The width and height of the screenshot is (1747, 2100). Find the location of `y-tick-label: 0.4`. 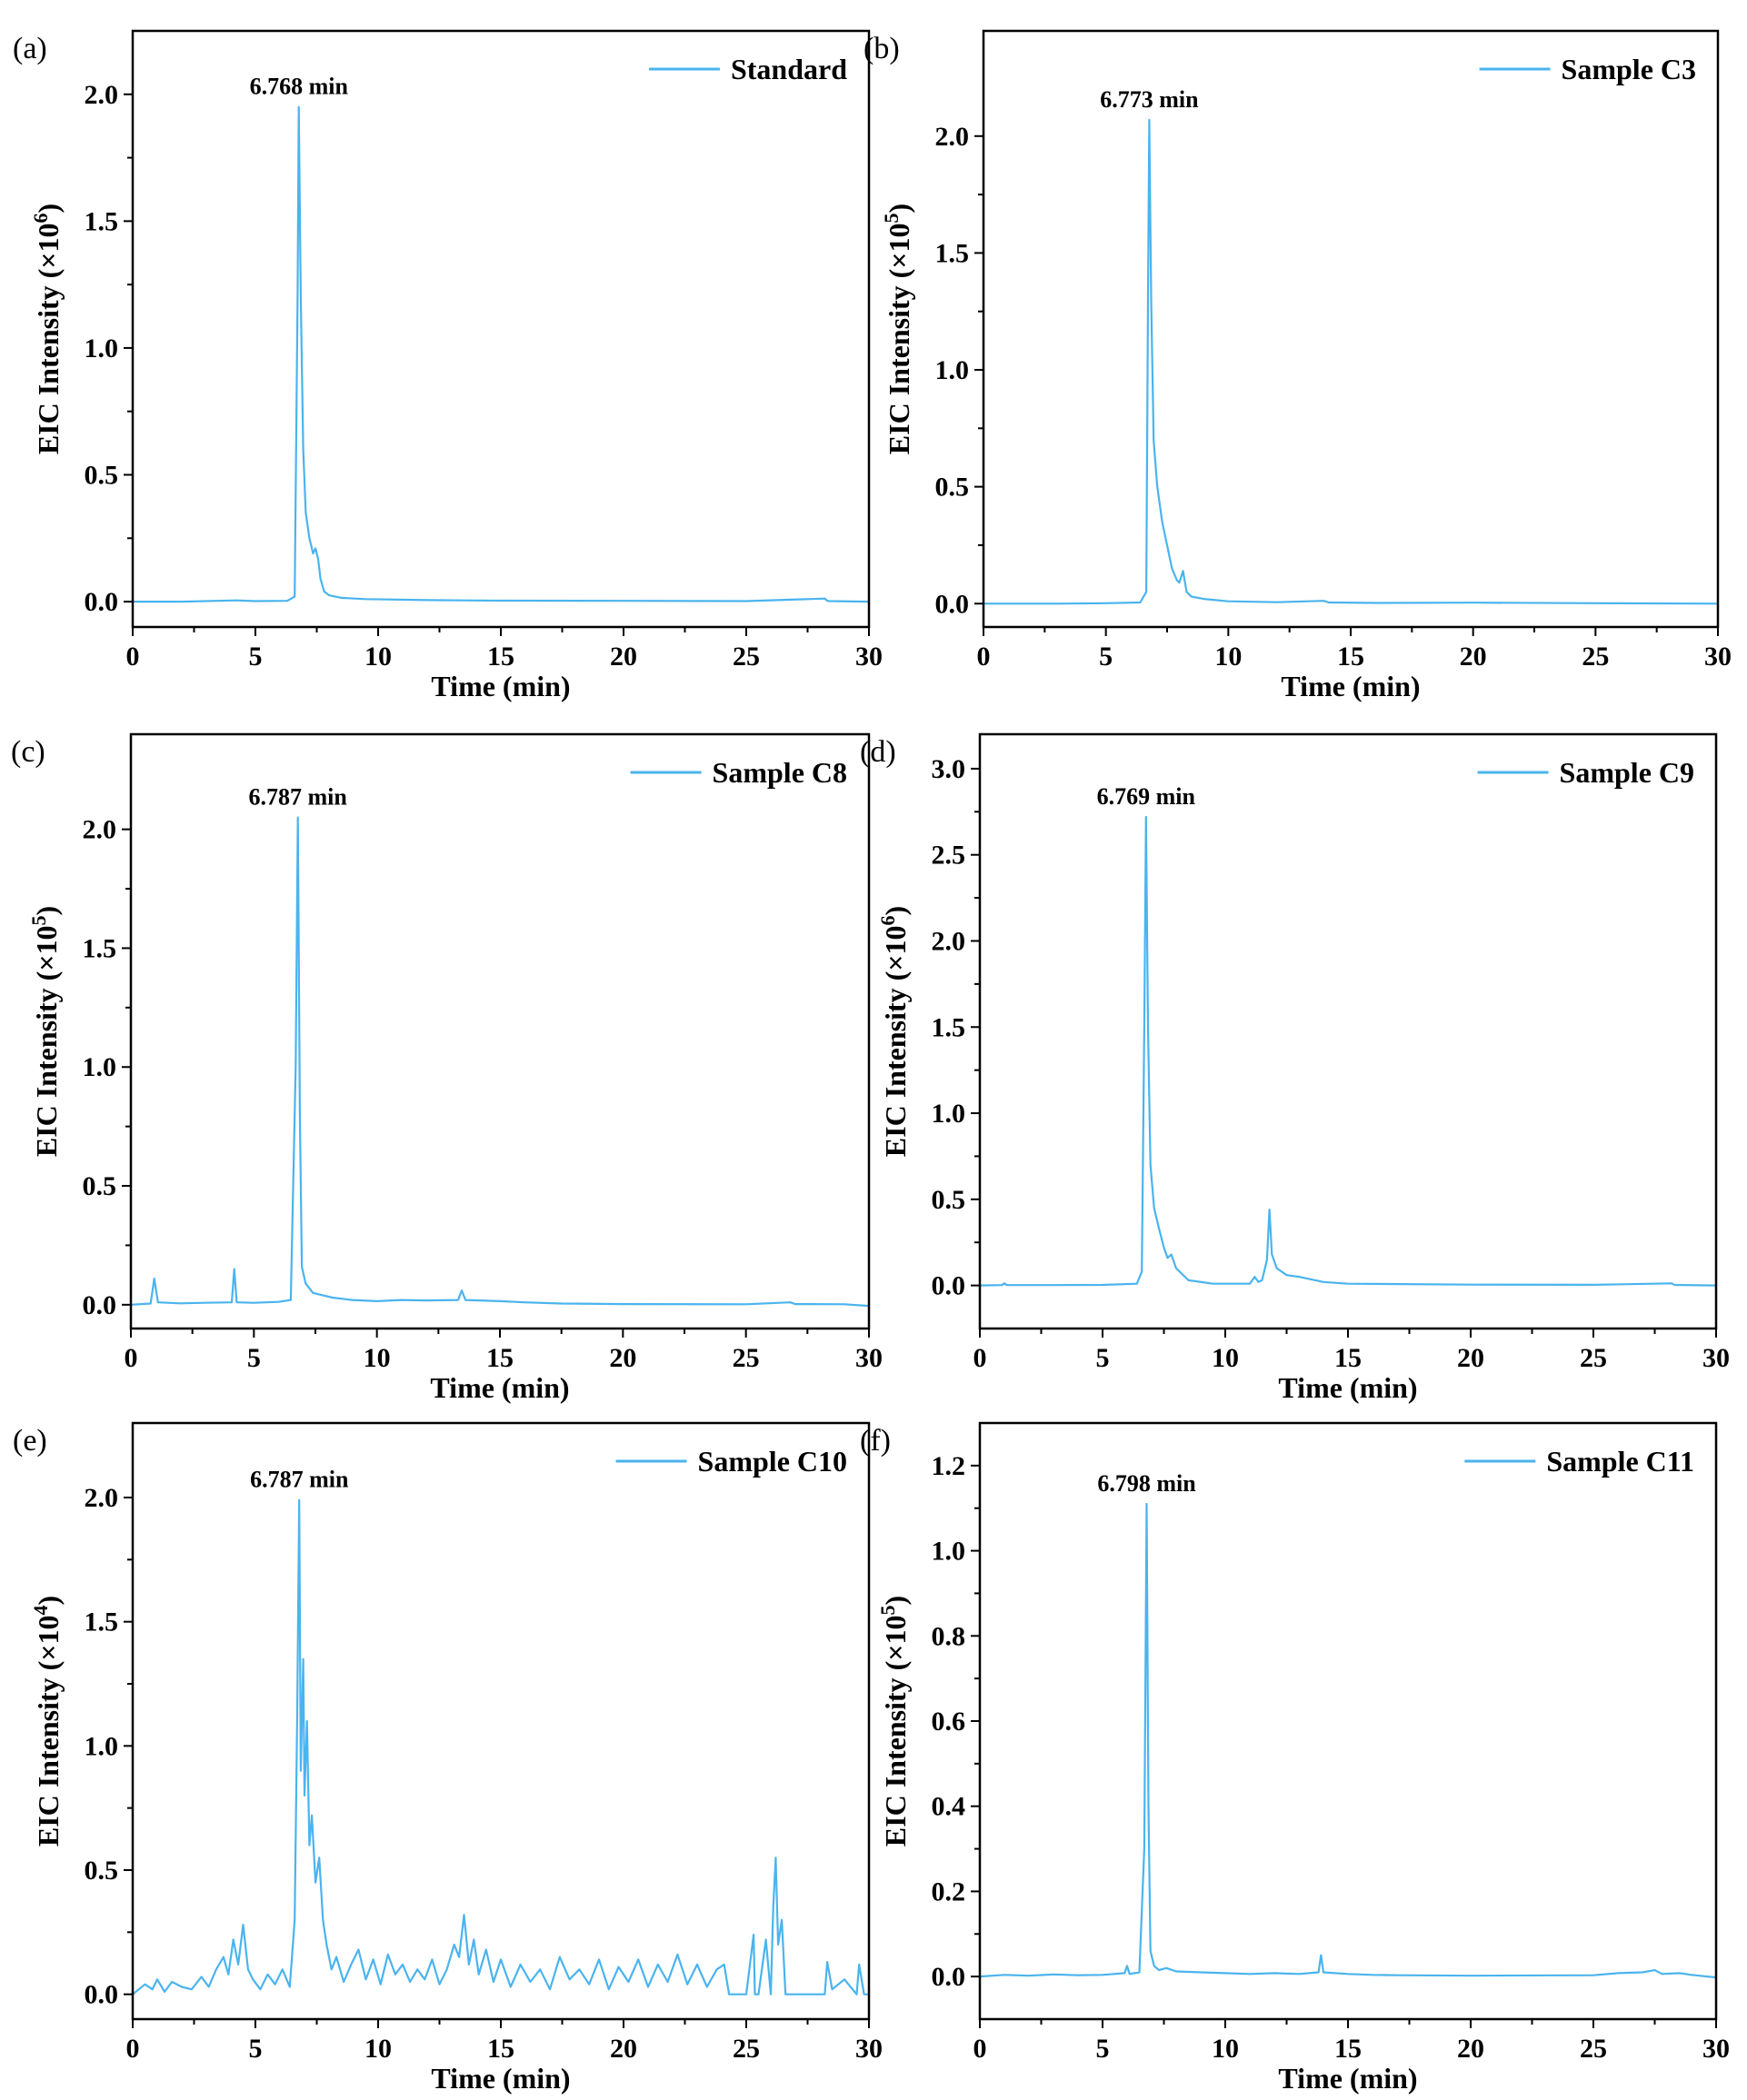

y-tick-label: 0.4 is located at coordinates (949, 1807).